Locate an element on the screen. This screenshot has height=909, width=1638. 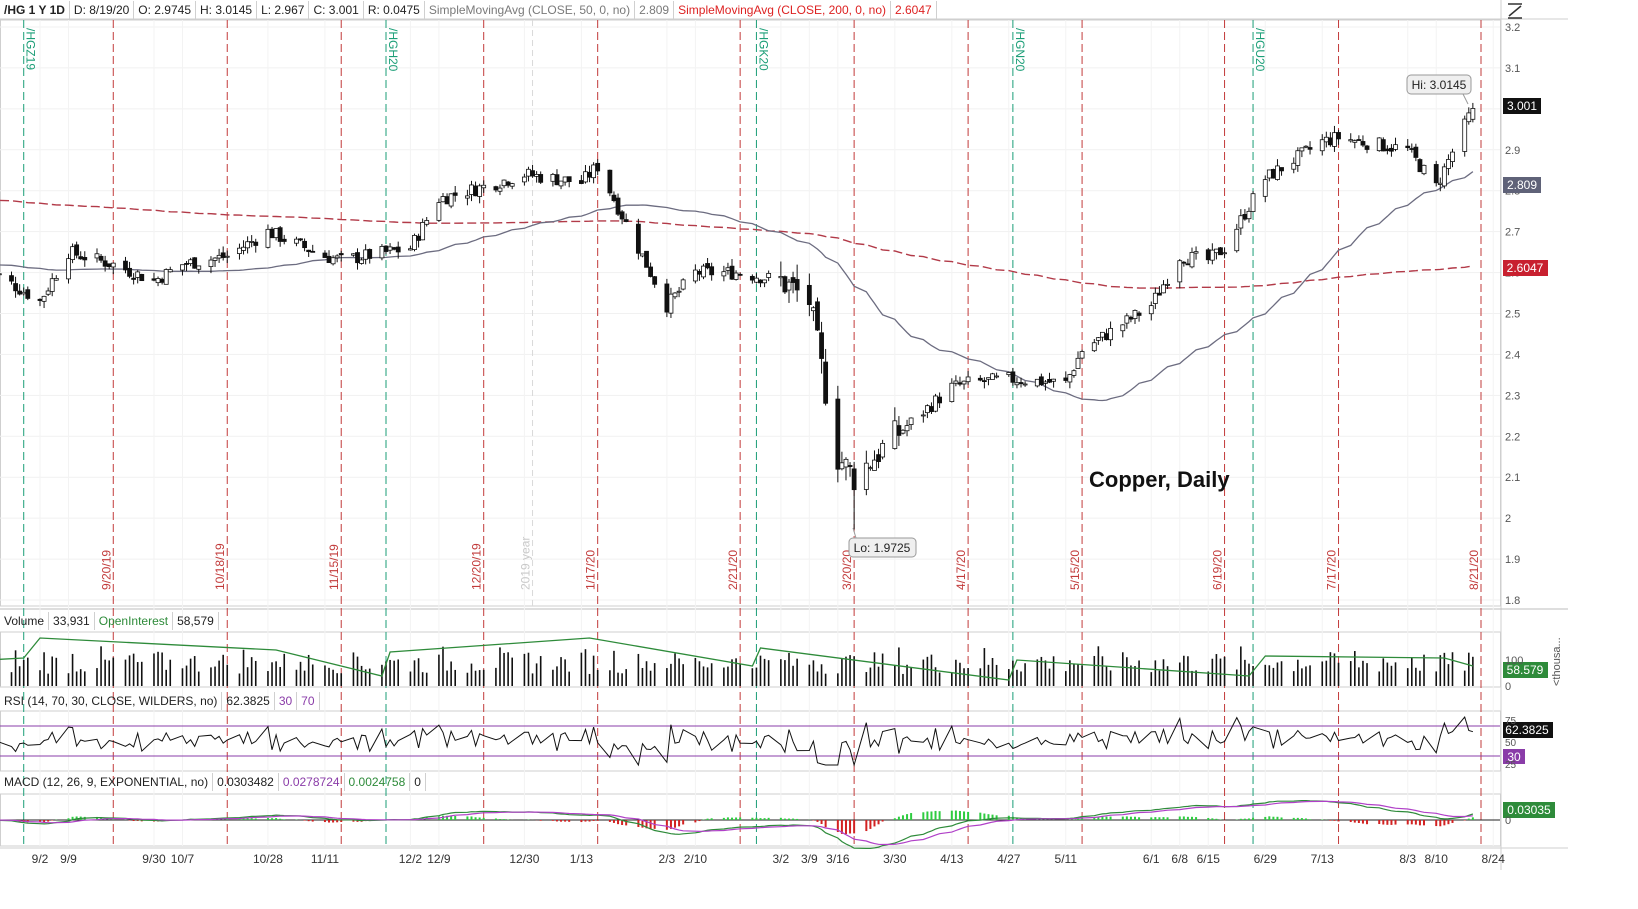
rsi-study-label: RSI (14, 70, 30, CLOSE, WILDERS, no) is located at coordinates (111, 701).